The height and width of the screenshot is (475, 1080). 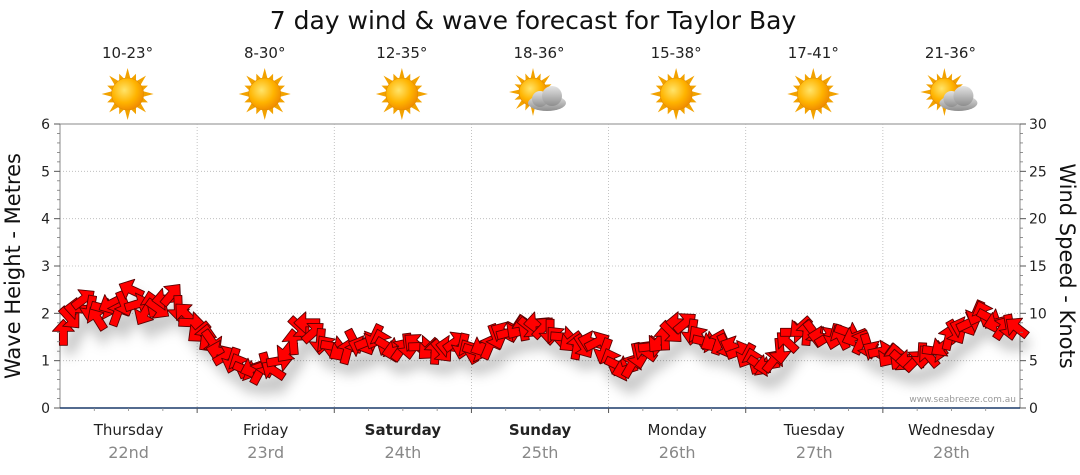 I want to click on day-temp-label: 12-35°, so click(x=401, y=53).